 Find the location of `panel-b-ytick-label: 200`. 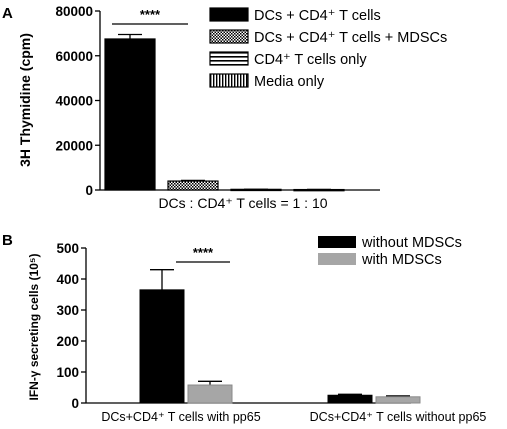

panel-b-ytick-label: 200 is located at coordinates (67, 341).